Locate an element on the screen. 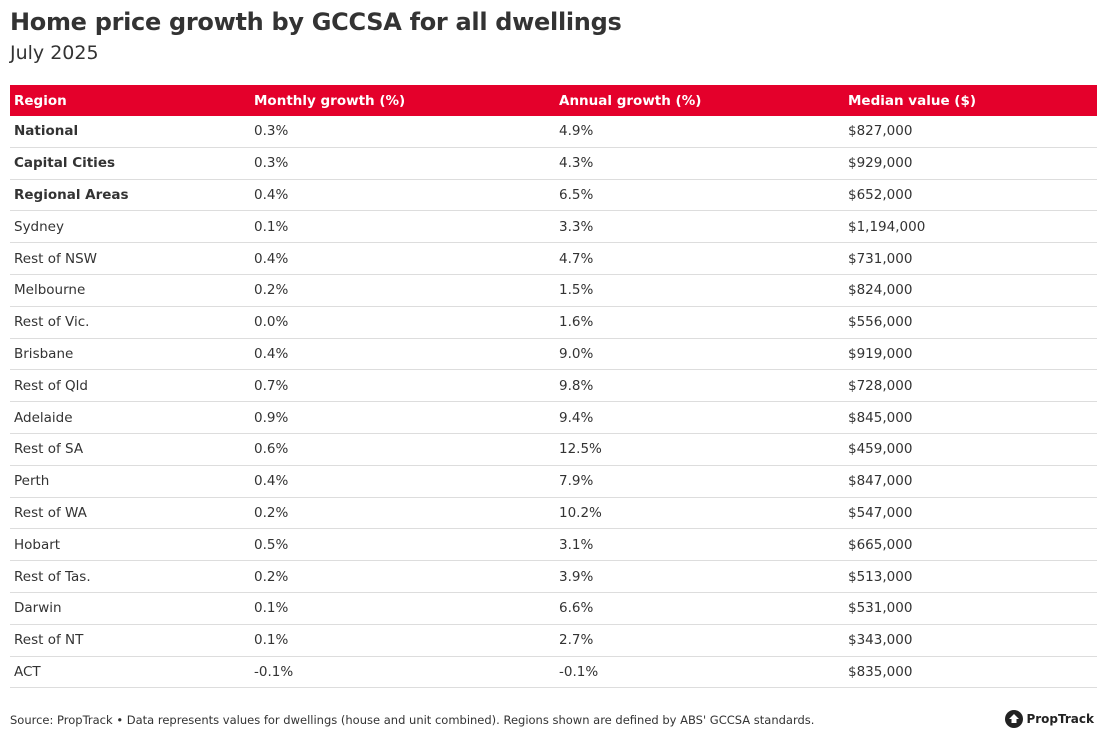  table-row: Brisbane 0.4% 9.0% $919,000 is located at coordinates (553, 354).